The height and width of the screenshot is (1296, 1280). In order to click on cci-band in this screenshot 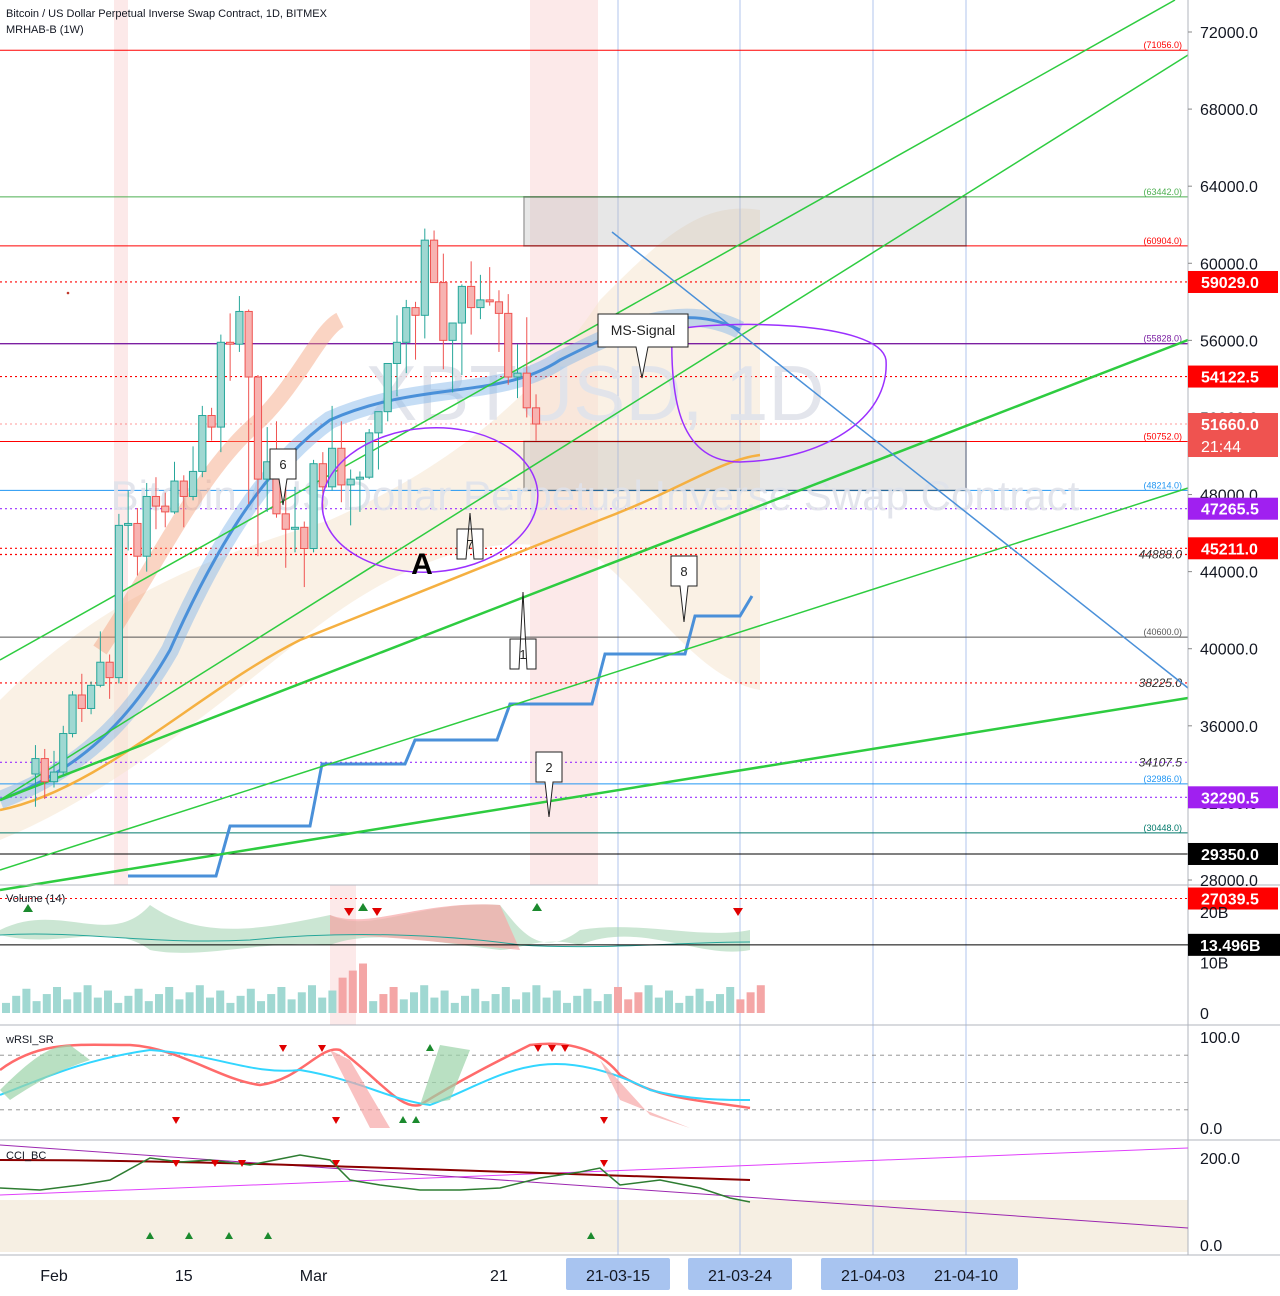, I will do `click(594, 1226)`.